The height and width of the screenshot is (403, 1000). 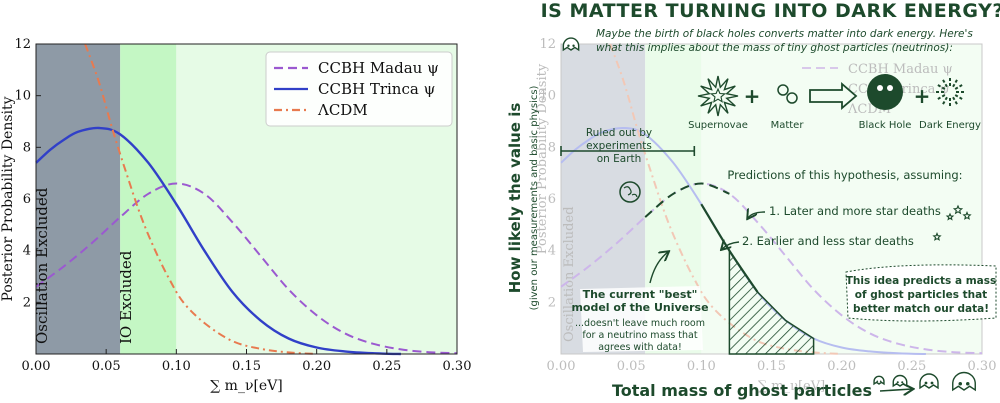 I want to click on plus-icon: +, so click(x=752, y=96).